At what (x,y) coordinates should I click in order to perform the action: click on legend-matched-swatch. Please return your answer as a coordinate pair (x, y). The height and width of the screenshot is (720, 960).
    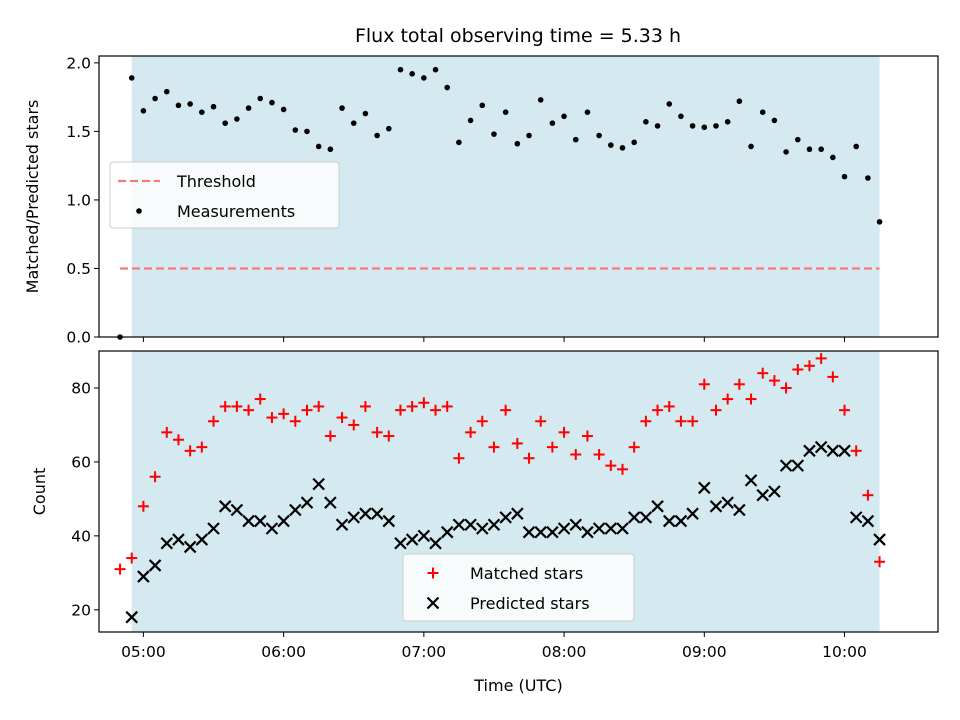
    Looking at the image, I should click on (433, 573).